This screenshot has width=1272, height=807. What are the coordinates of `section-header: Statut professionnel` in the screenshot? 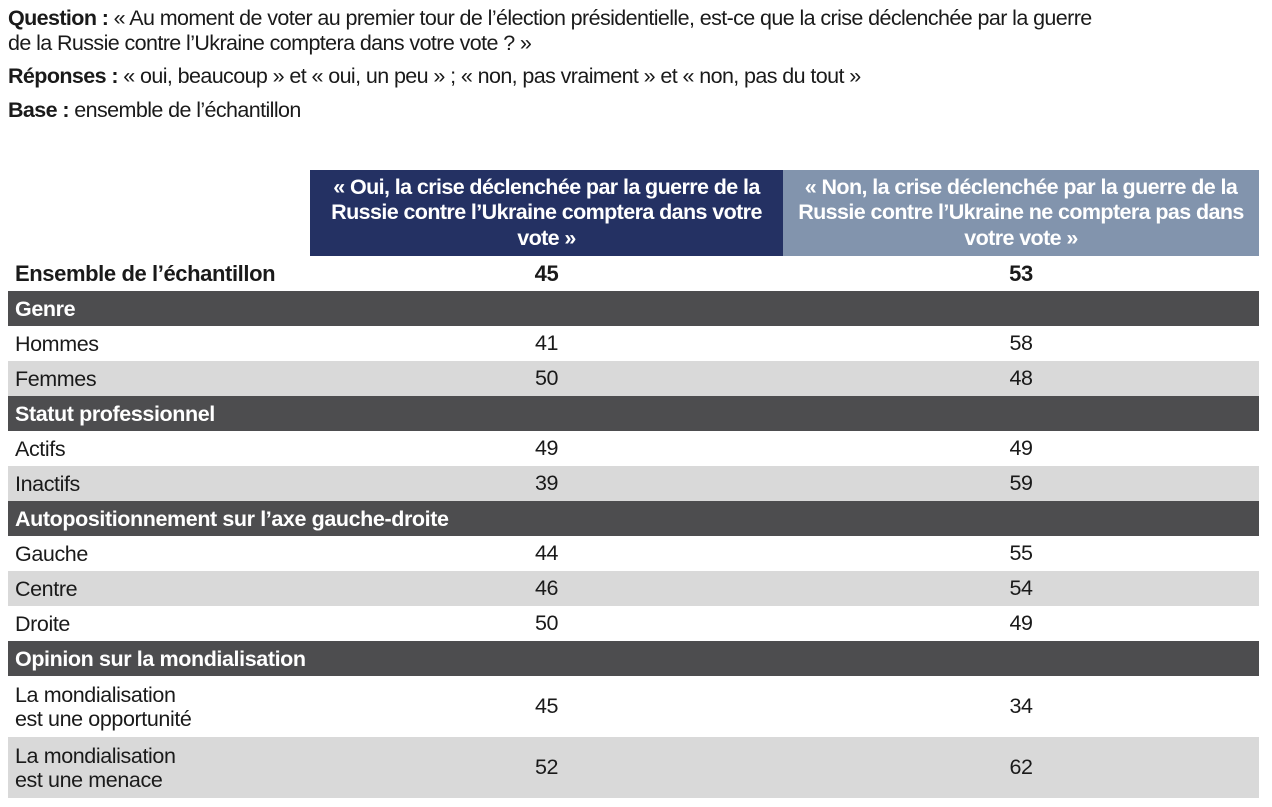 It's located at (633, 413).